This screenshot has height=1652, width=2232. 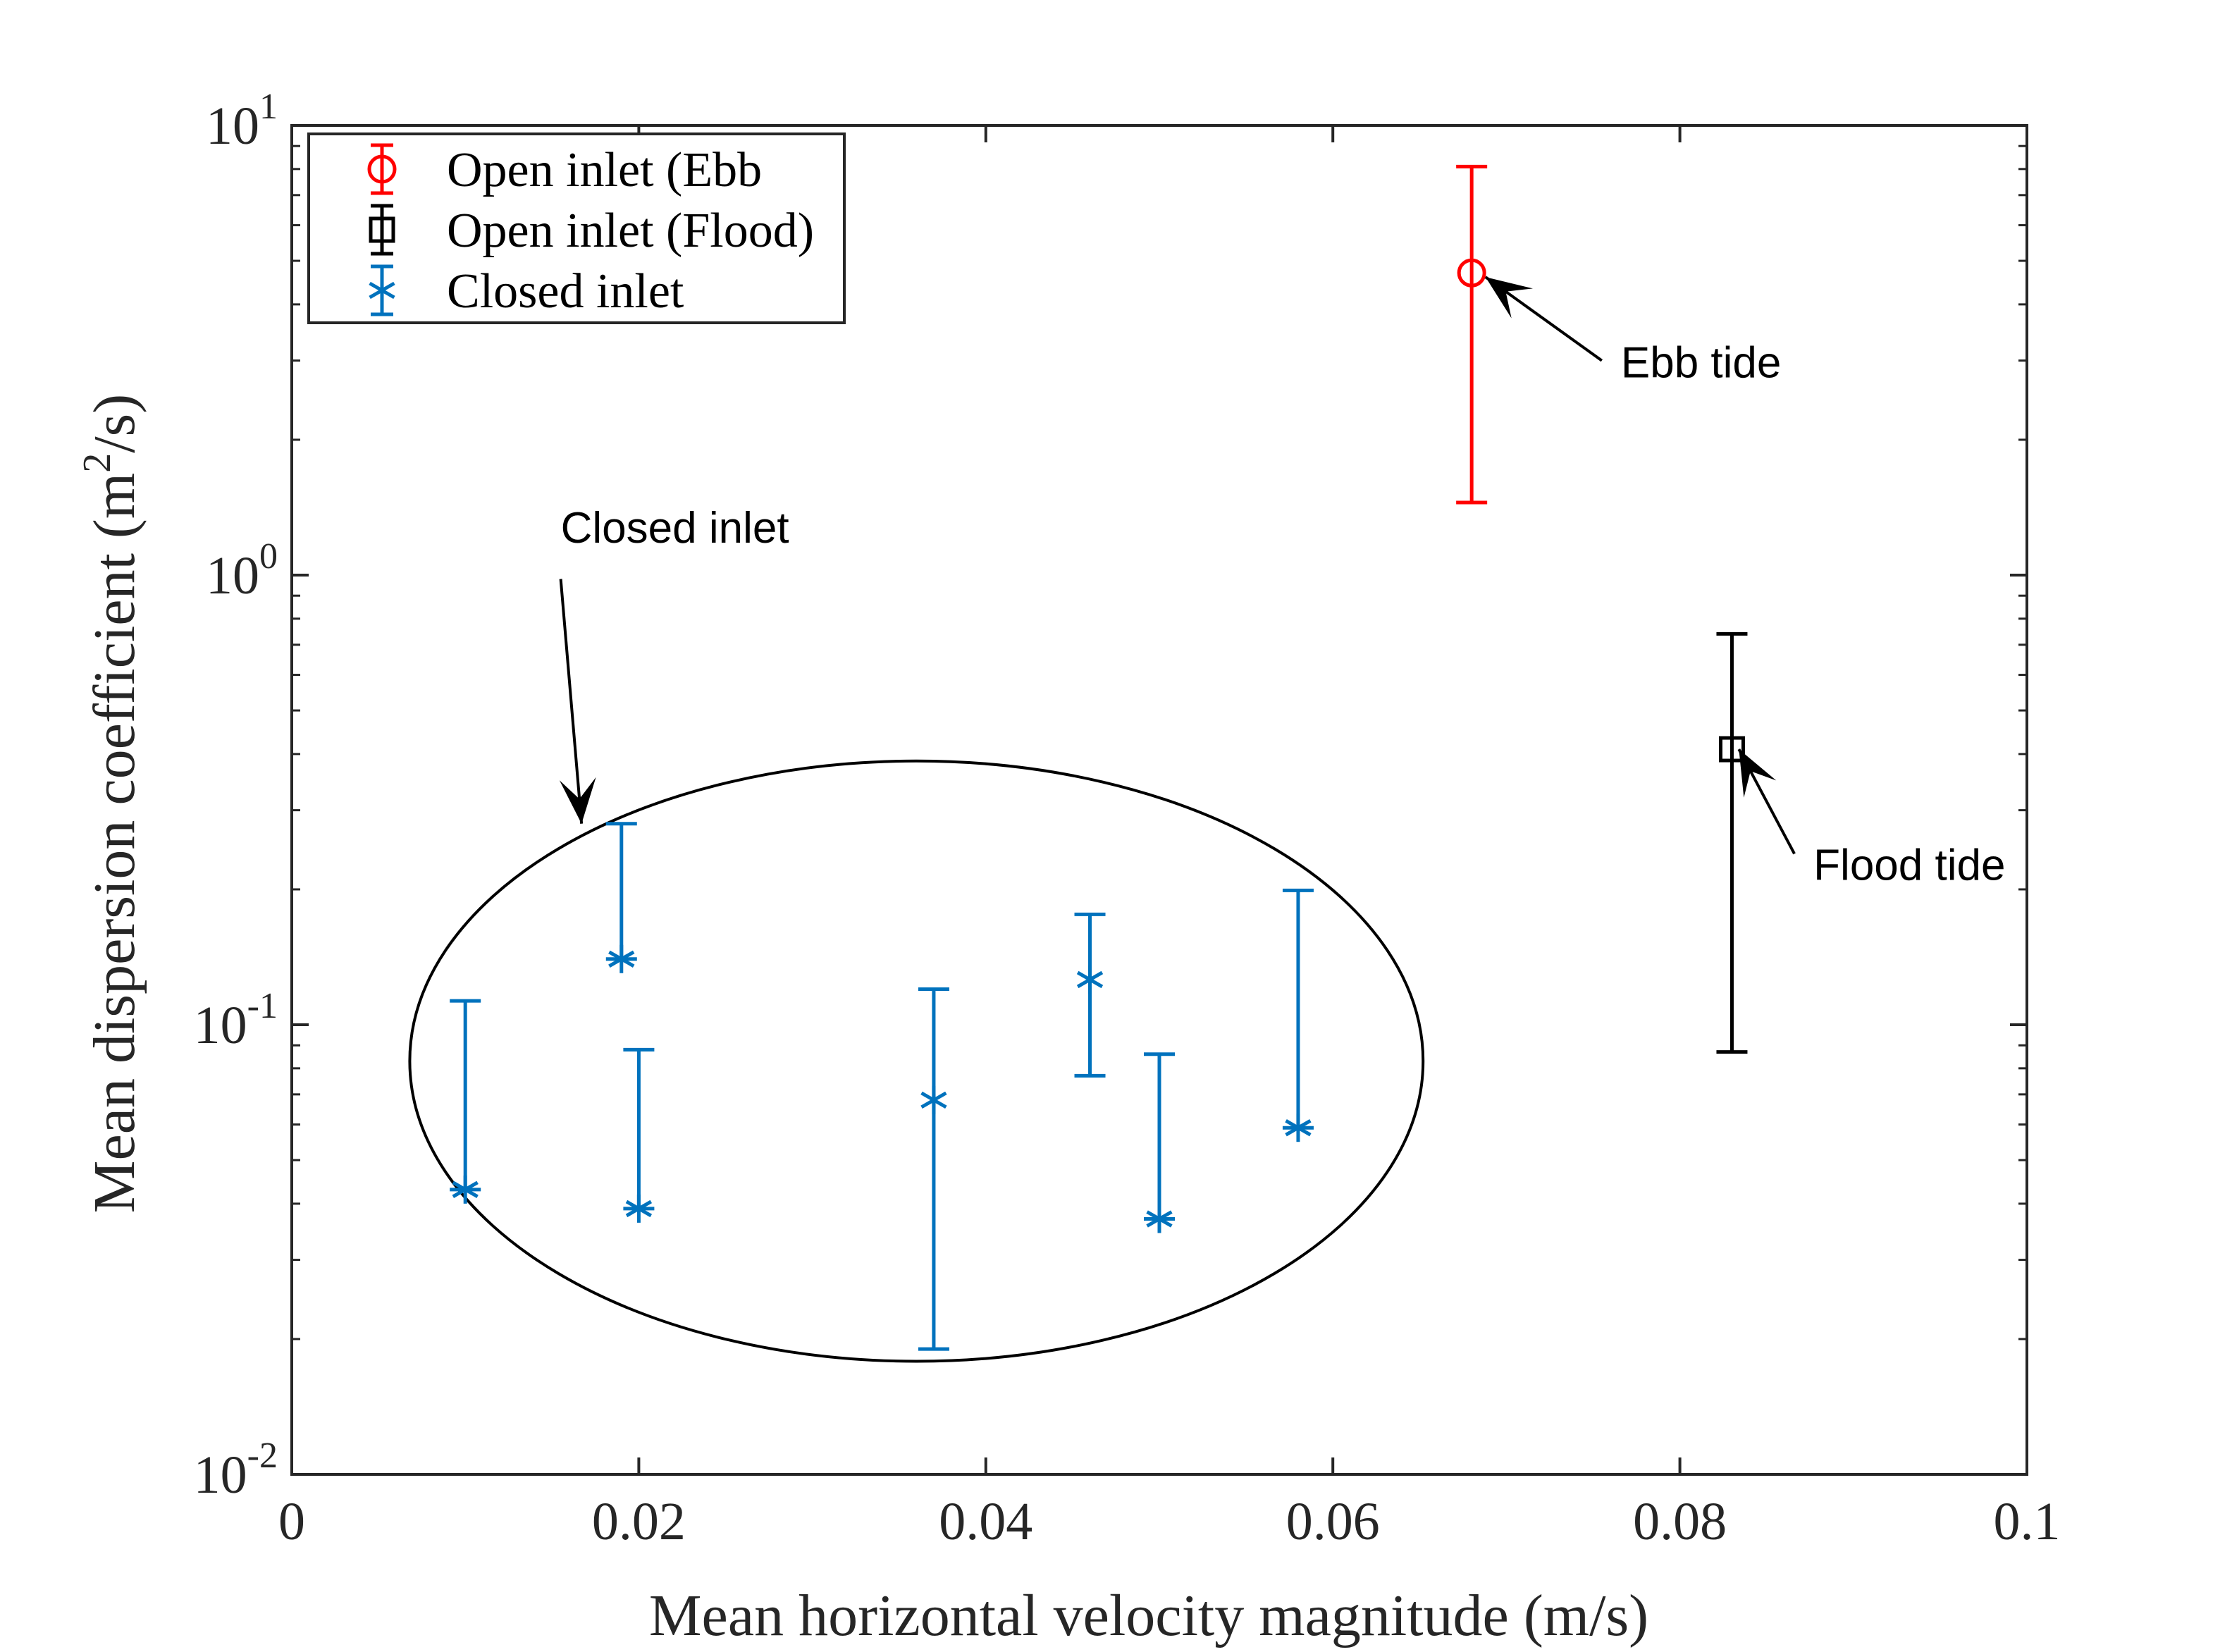 I want to click on annotation-arrow-shaft, so click(x=571, y=701).